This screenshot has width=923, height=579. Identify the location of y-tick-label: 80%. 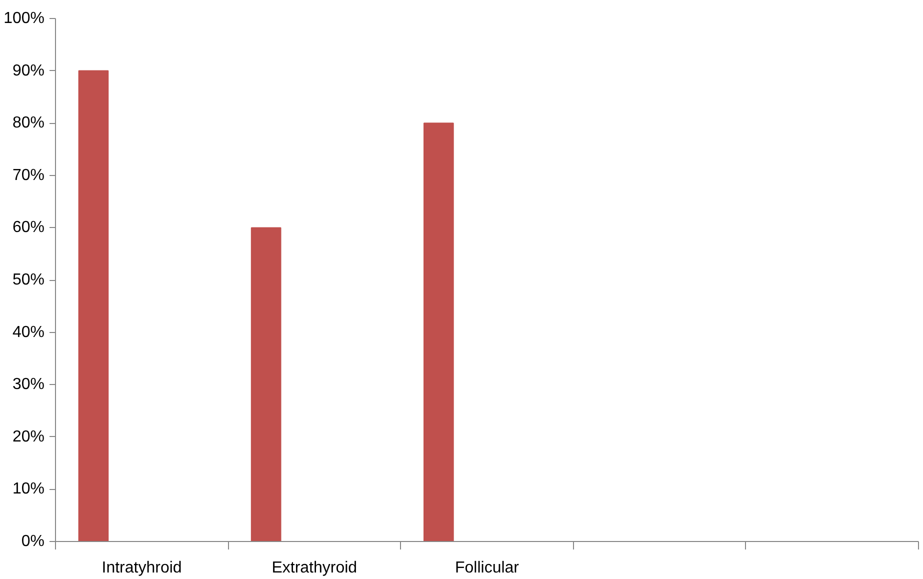
(28, 123).